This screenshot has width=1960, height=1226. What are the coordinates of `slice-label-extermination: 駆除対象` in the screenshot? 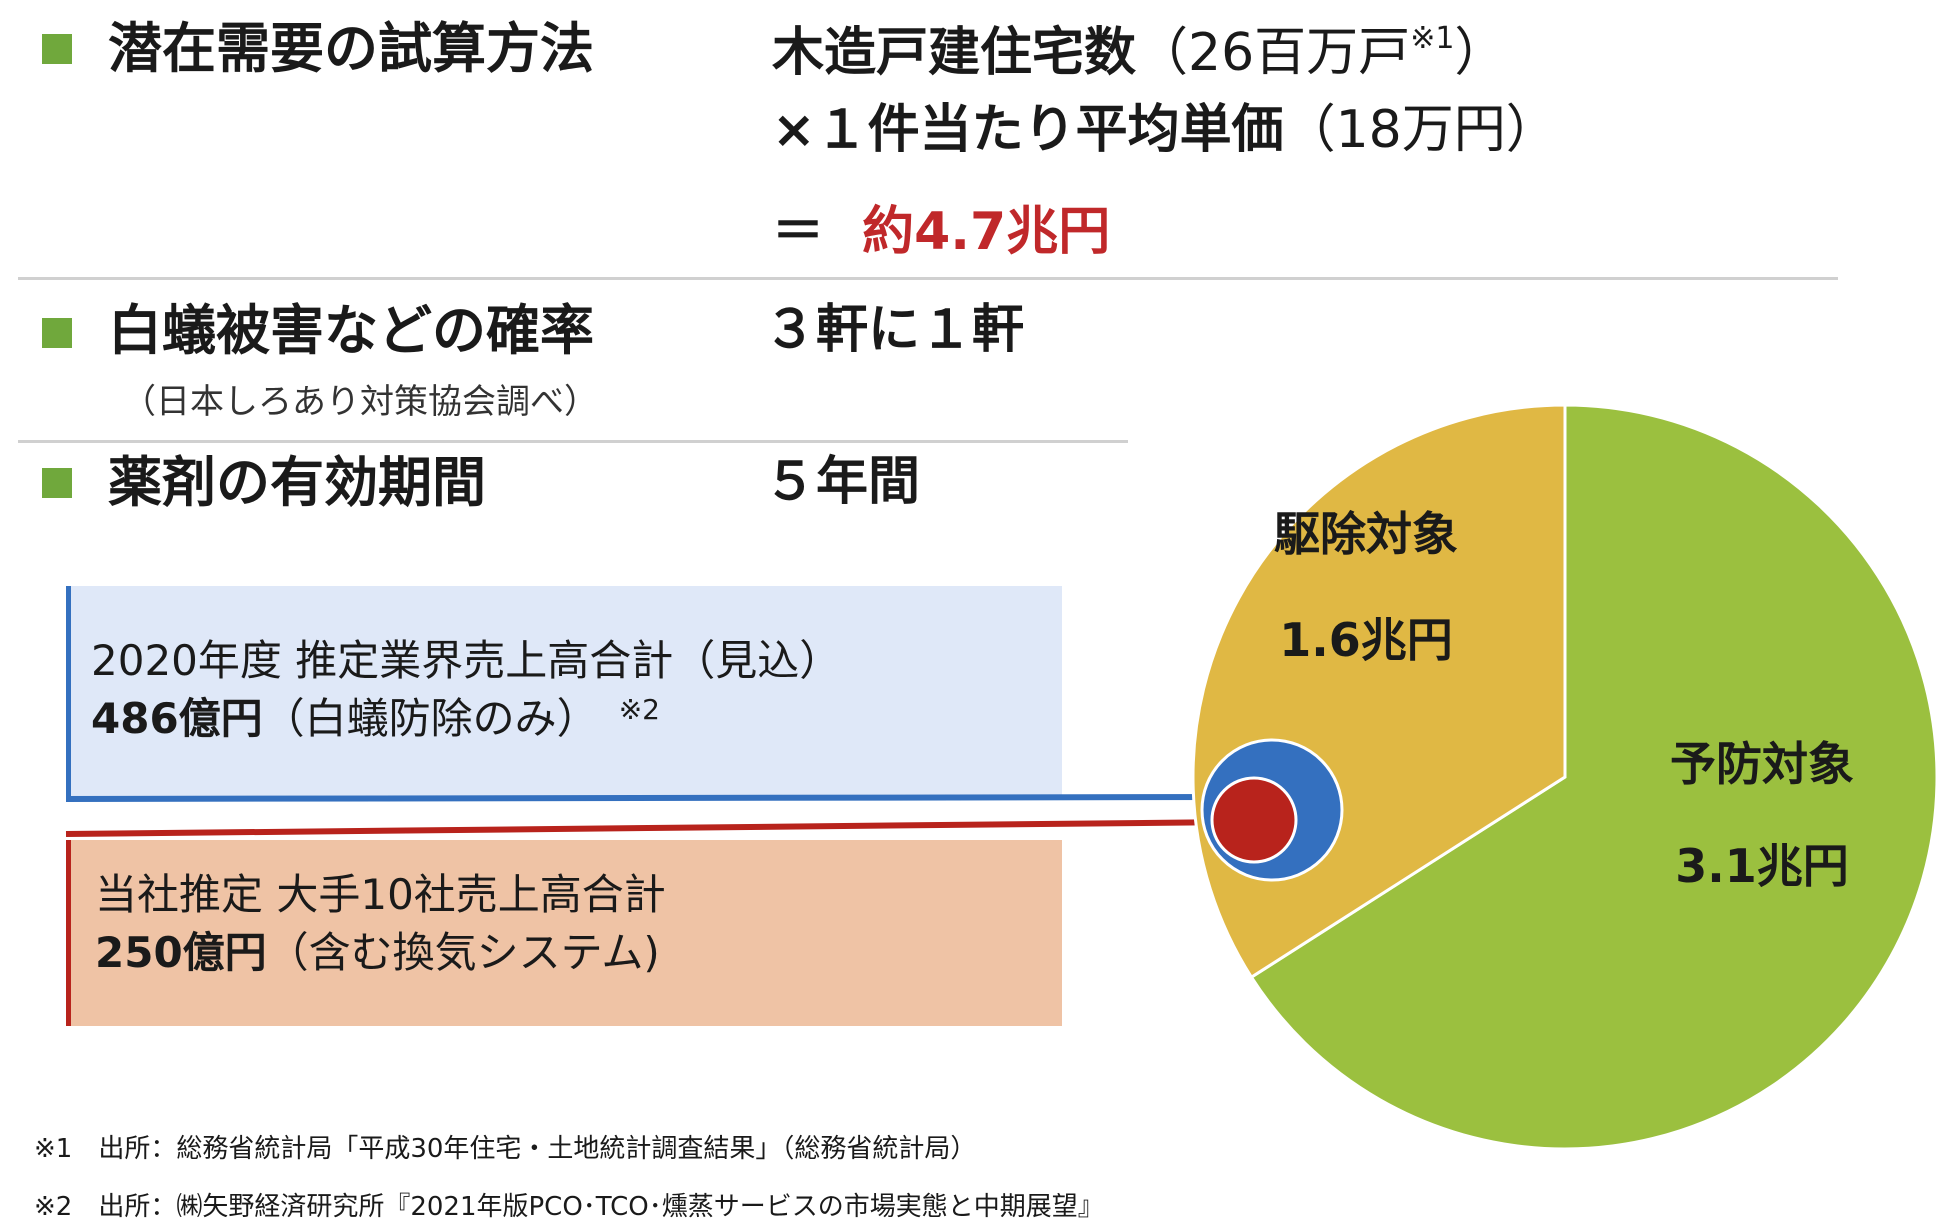 It's located at (1366, 534).